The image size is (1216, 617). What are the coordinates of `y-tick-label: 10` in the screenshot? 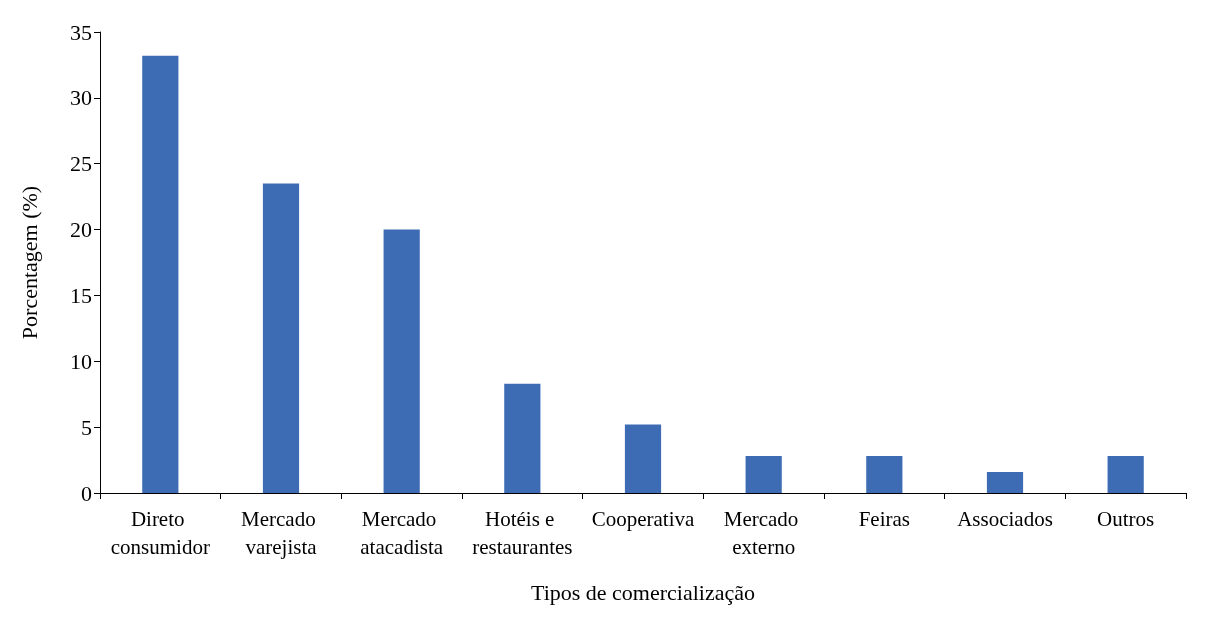 It's located at (81, 361).